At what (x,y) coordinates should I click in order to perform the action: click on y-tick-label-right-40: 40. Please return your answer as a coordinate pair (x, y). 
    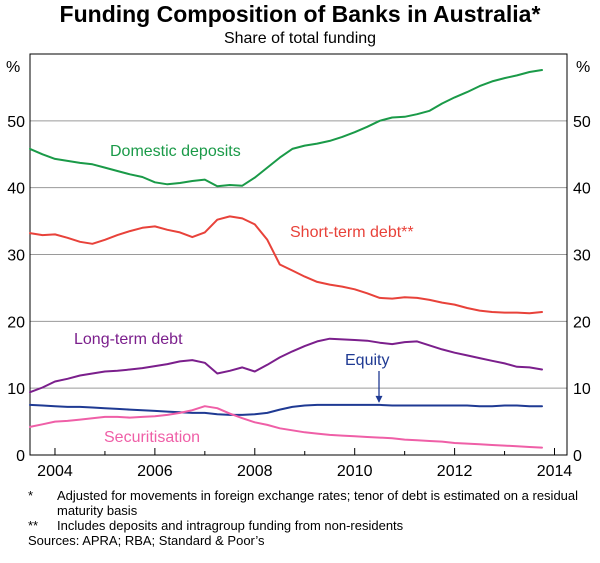
    Looking at the image, I should click on (582, 189).